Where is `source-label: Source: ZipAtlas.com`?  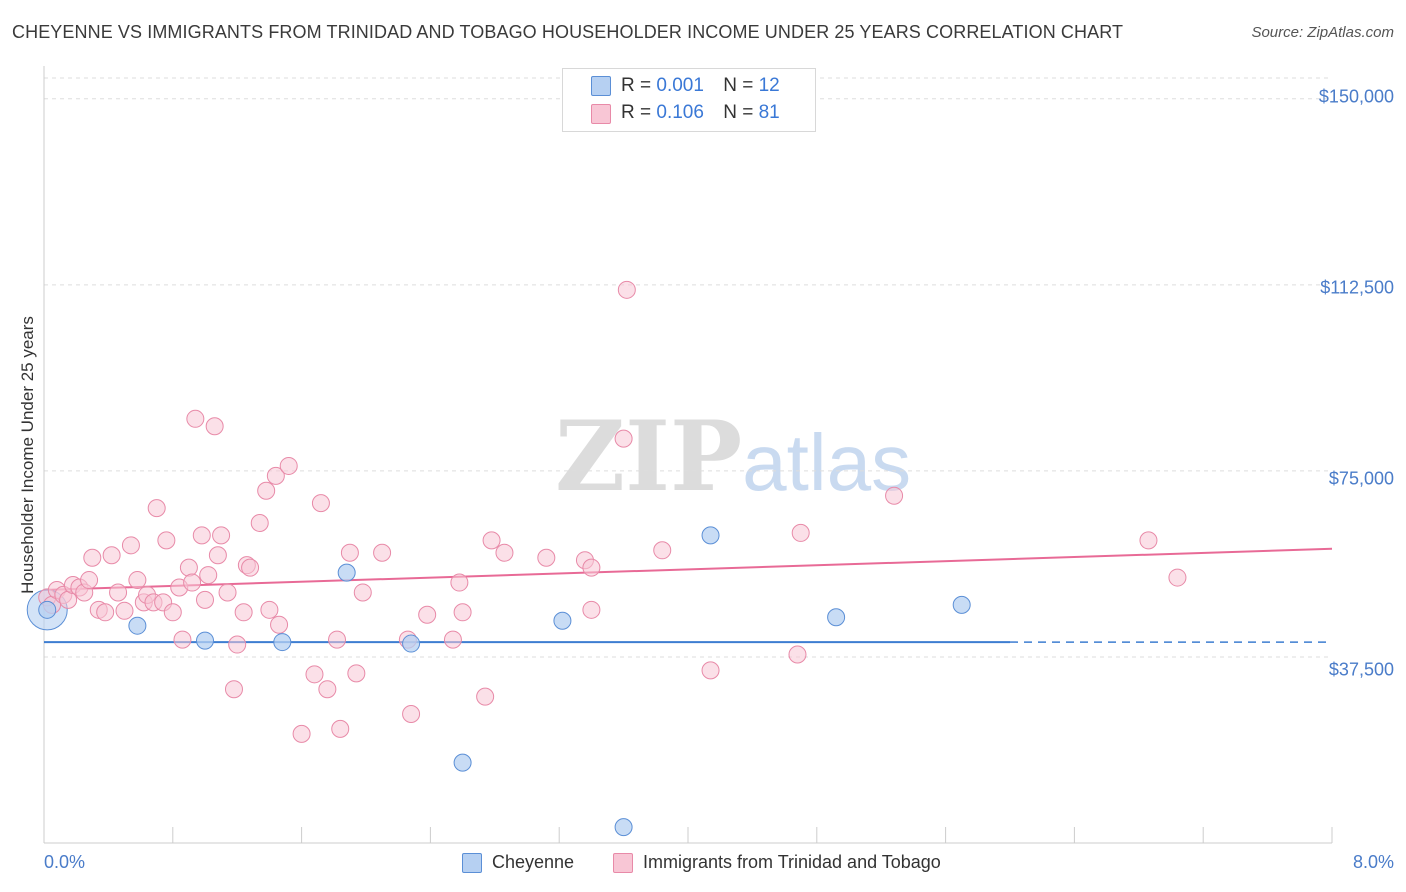 source-label: Source: ZipAtlas.com is located at coordinates (1322, 32).